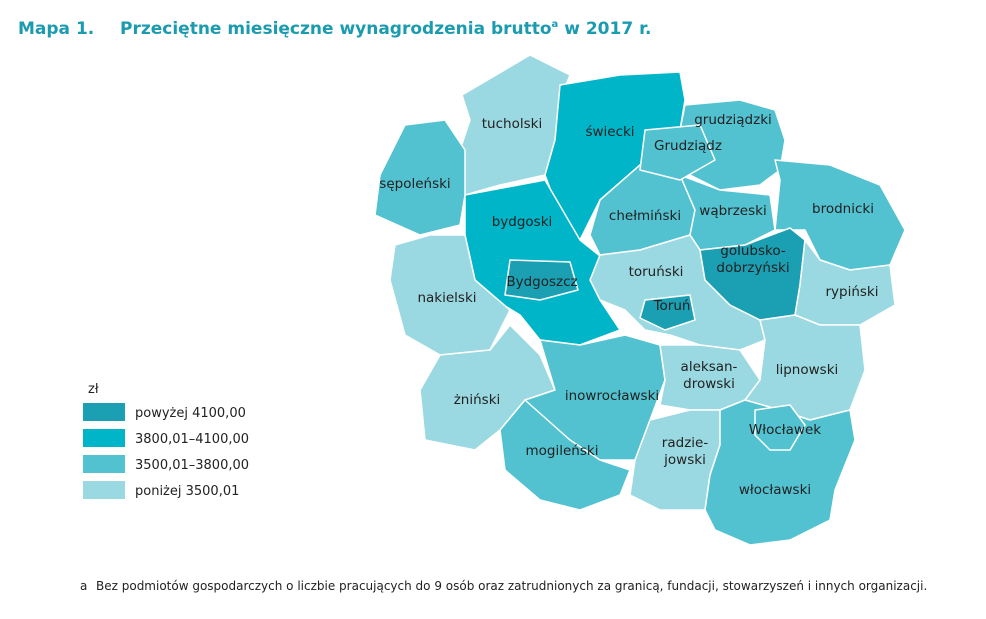 The width and height of the screenshot is (986, 619). I want to click on region-label: Włocławek, so click(785, 430).